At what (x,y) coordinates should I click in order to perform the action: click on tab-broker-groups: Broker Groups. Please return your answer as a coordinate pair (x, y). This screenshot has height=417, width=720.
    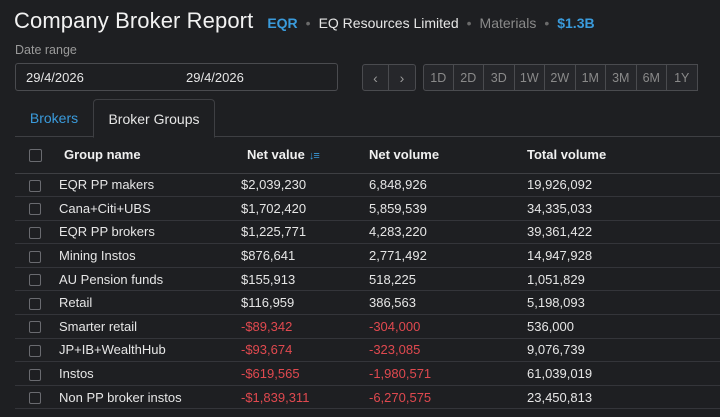
    Looking at the image, I should click on (154, 118).